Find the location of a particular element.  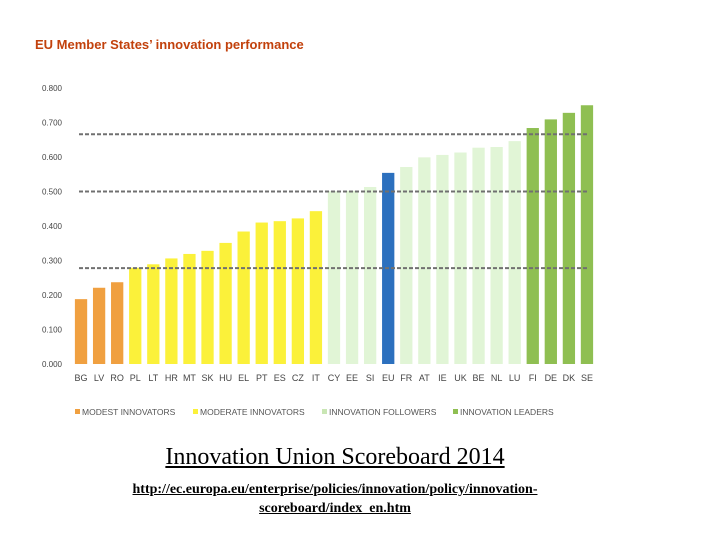

category-label-fi: FI is located at coordinates (533, 378).